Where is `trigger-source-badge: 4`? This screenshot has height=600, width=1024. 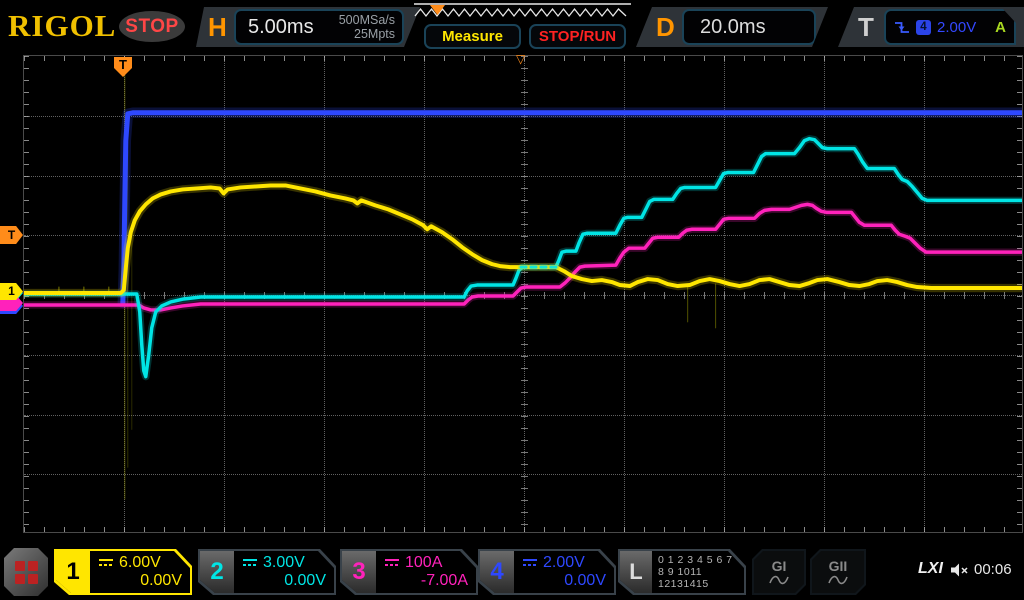 trigger-source-badge: 4 is located at coordinates (923, 27).